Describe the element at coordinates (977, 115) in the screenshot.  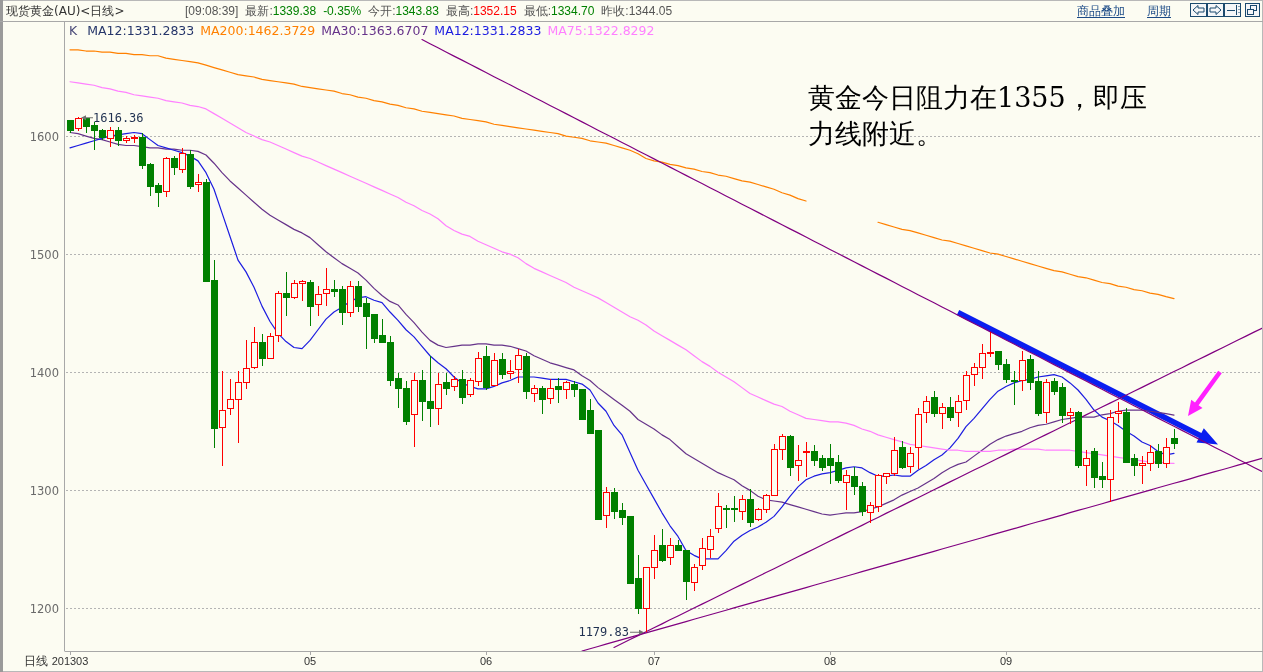
I see `annotation: 黄金今日阻力在1355，即压力线附近。` at that location.